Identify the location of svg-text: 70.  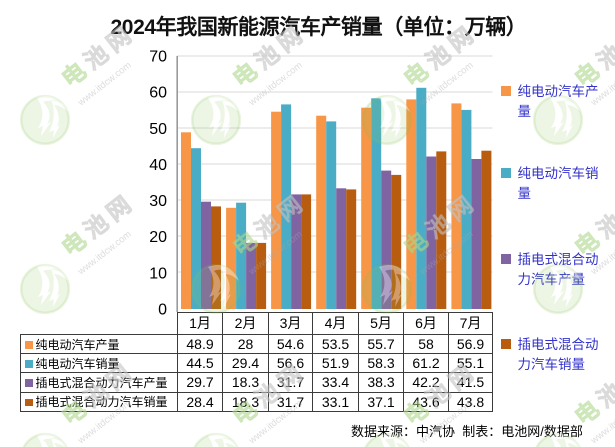
(158, 57).